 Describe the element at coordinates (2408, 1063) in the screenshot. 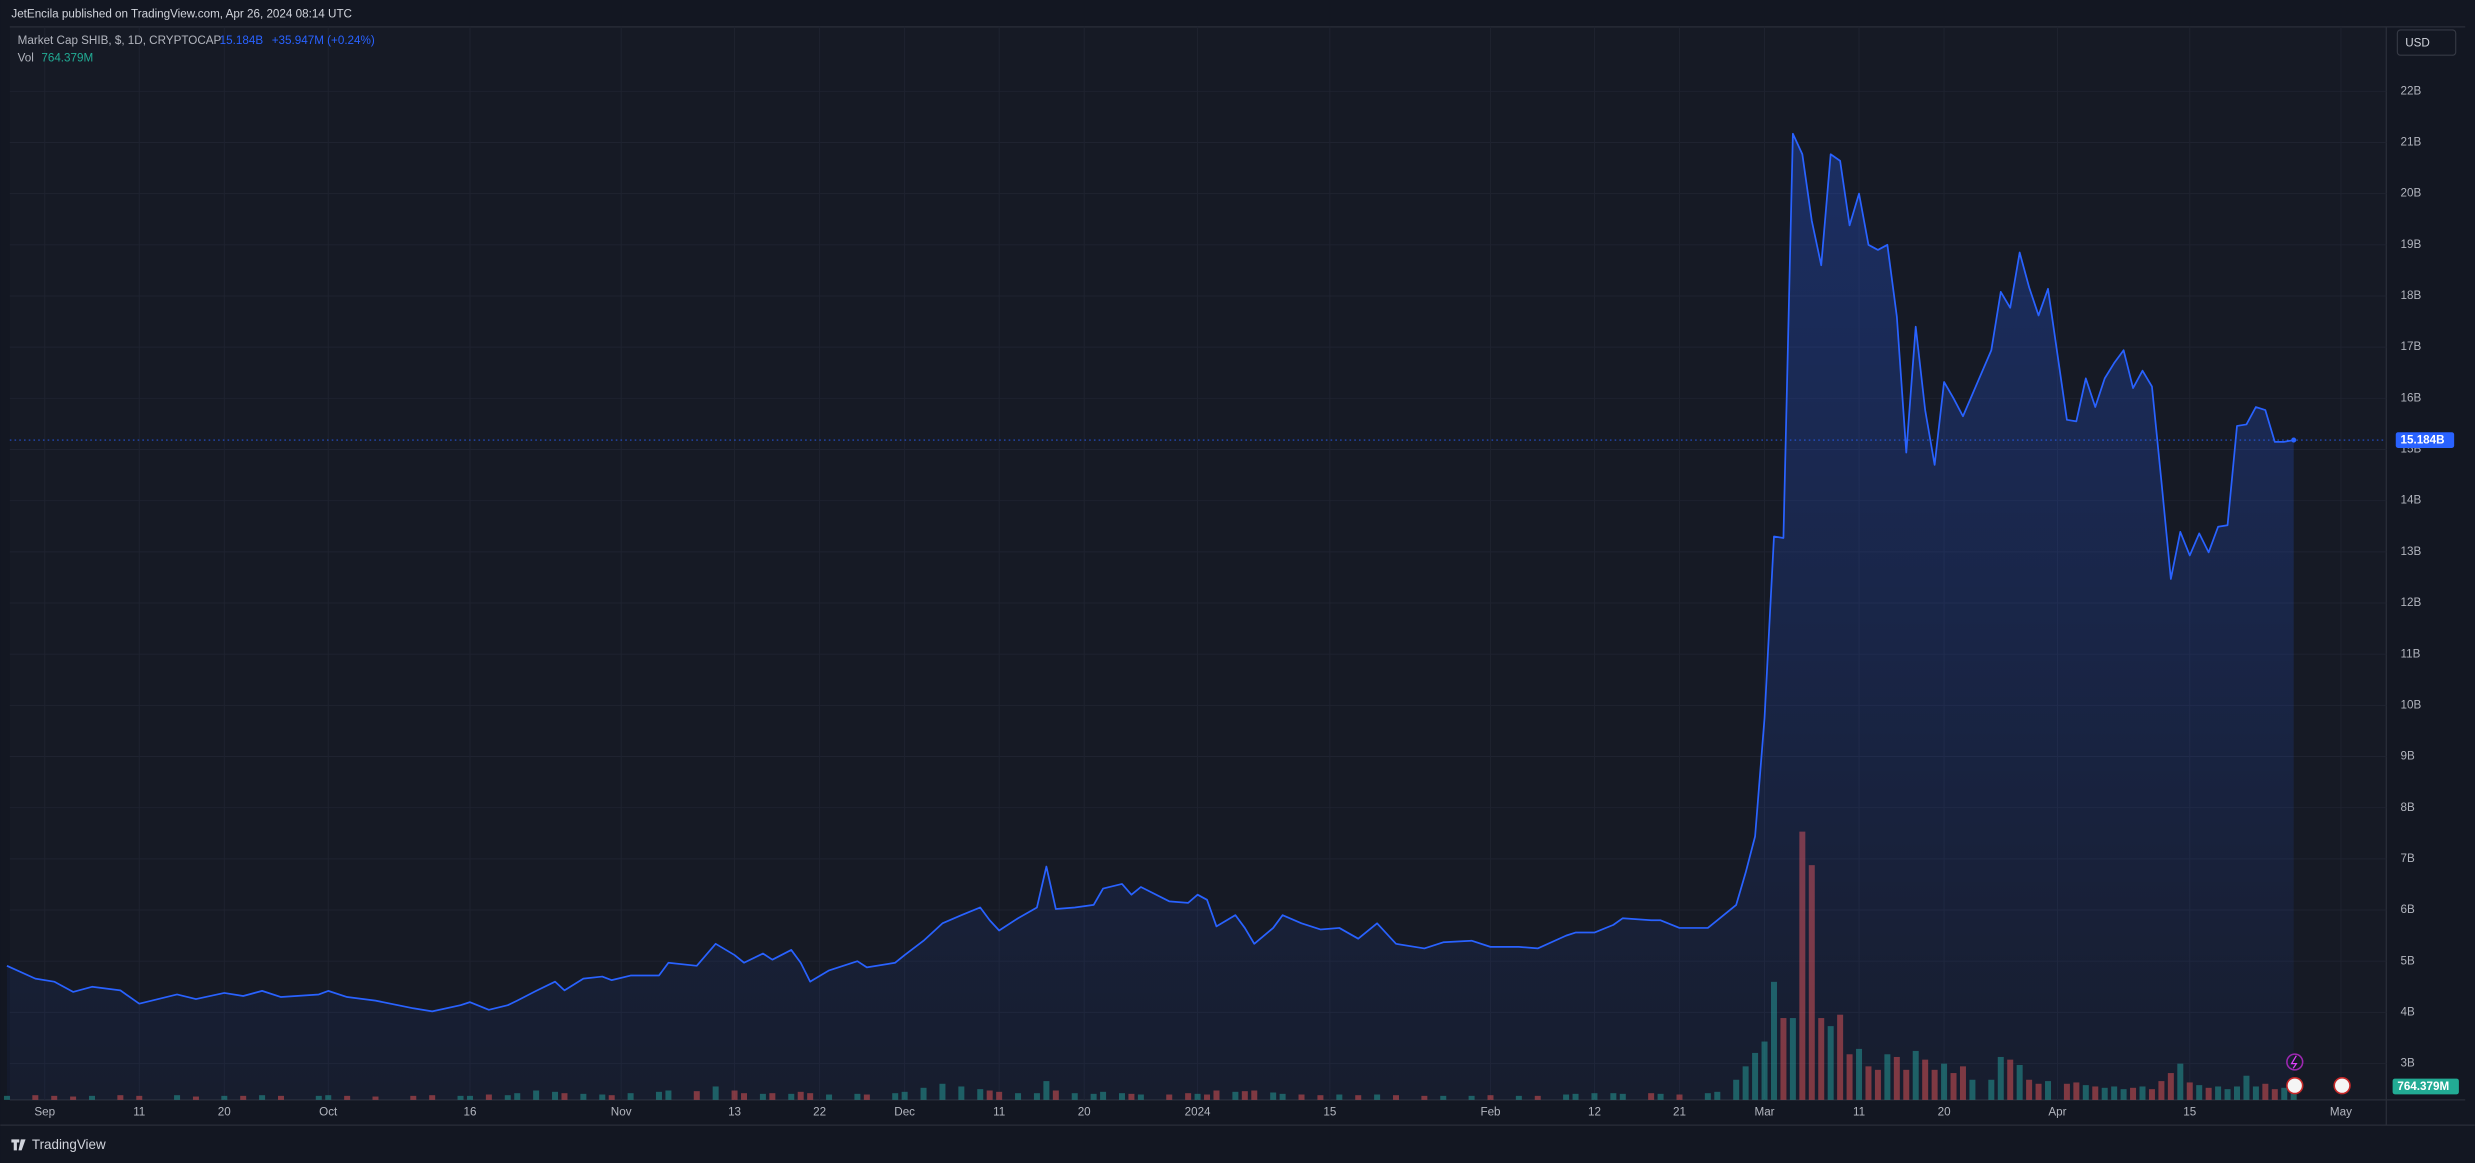

I see `y-tick-label: 3B` at that location.